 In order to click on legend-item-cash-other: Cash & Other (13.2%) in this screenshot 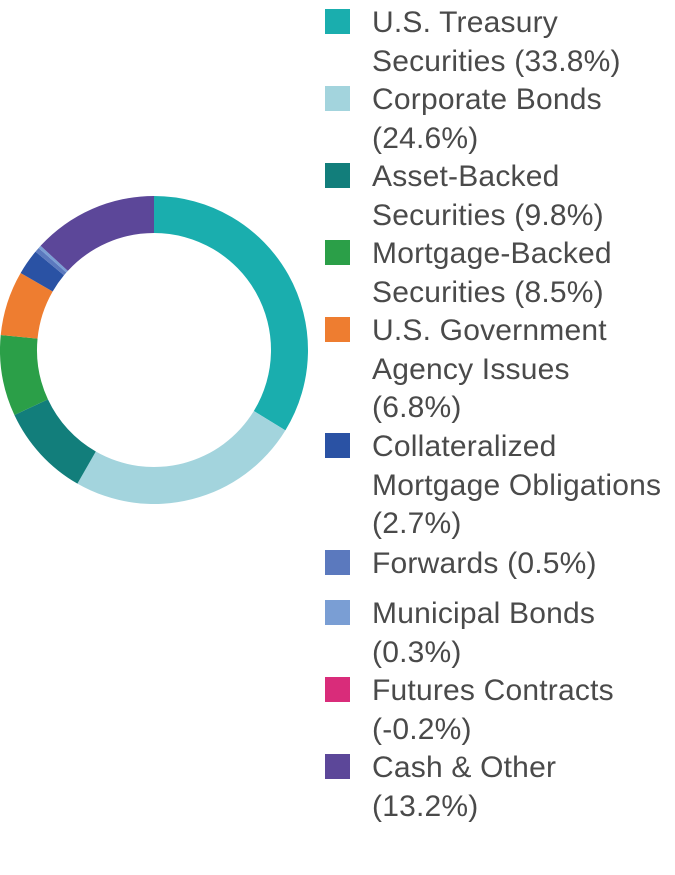, I will do `click(493, 787)`.